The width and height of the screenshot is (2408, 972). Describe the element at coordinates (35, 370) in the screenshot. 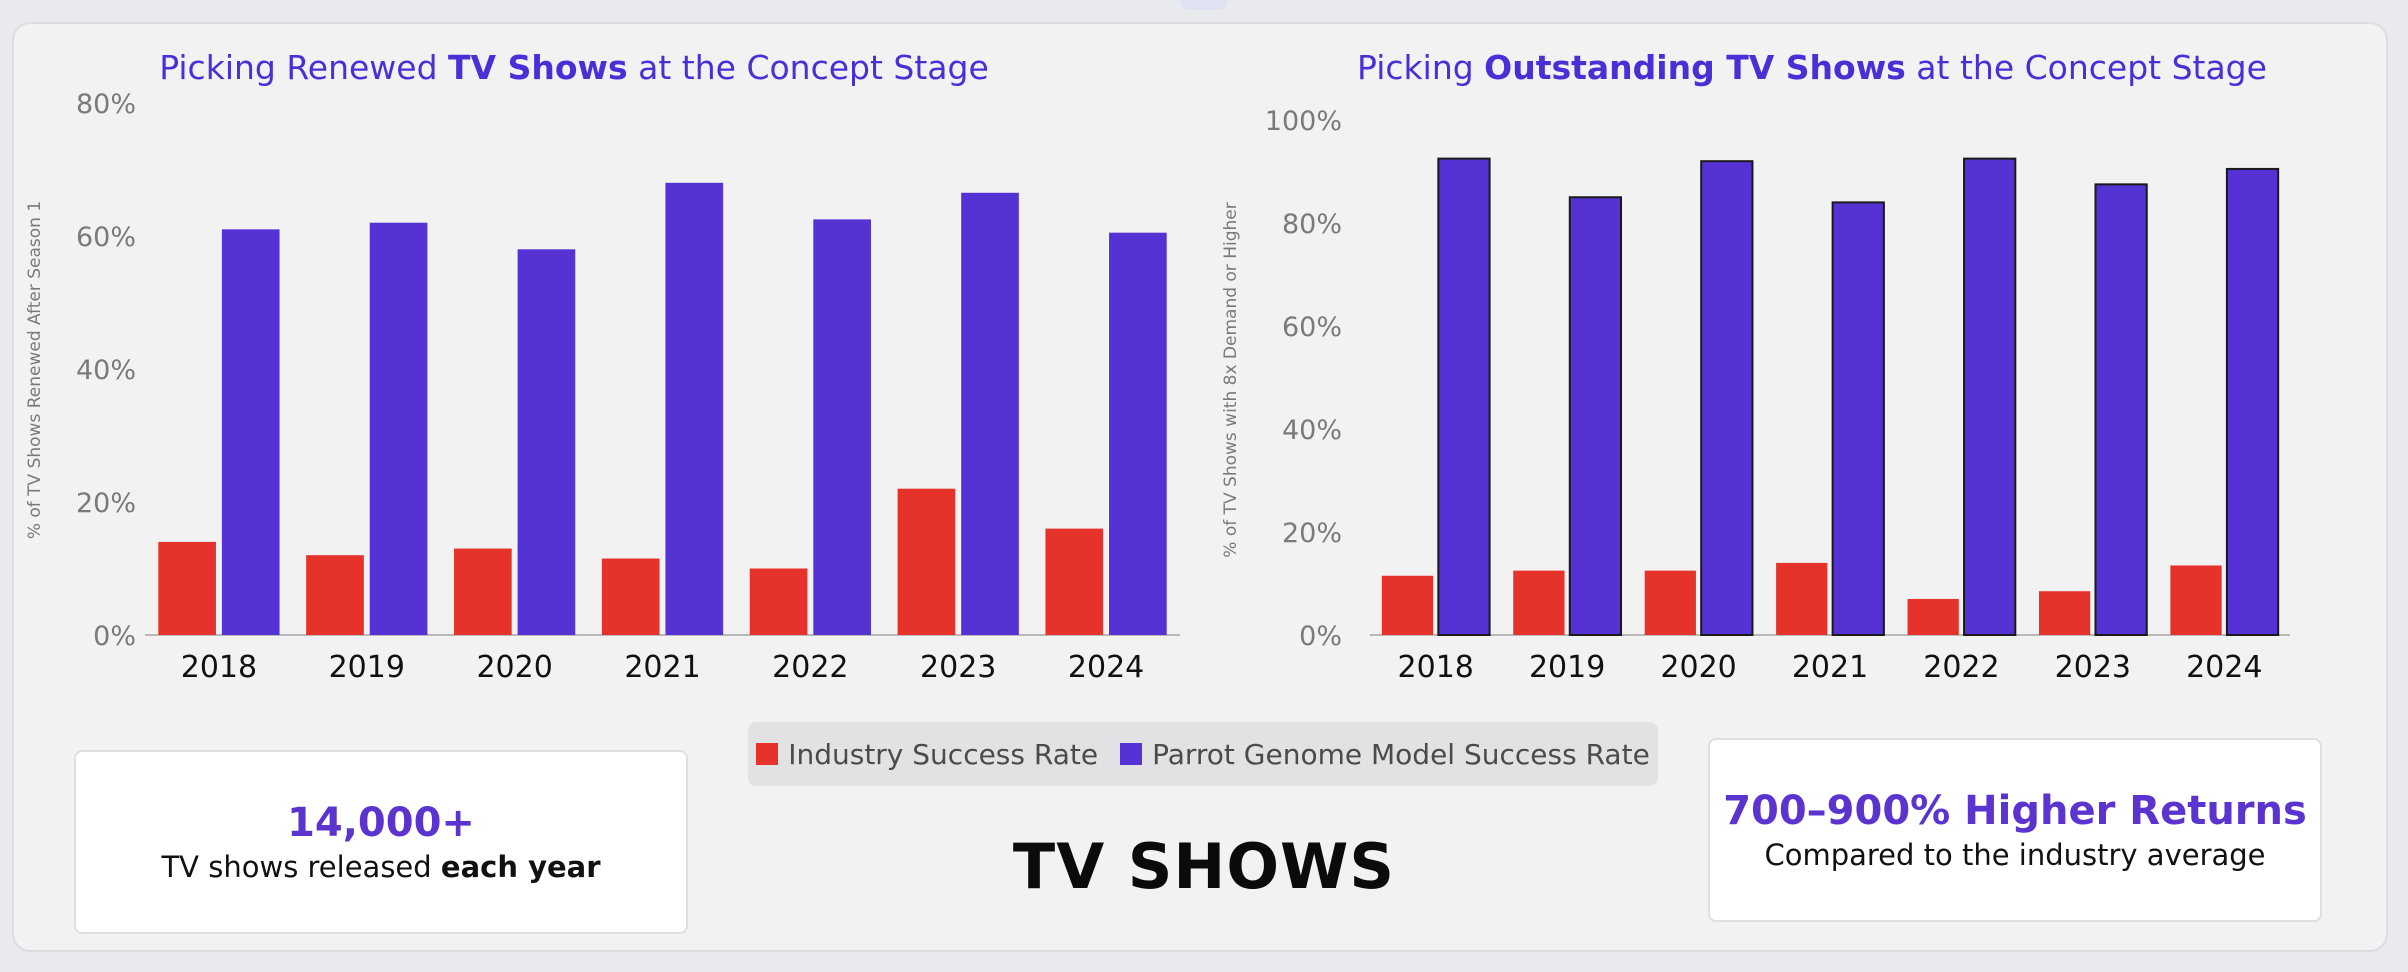

I see `y-axis-label: % of TV Shows Renewed After Season 1` at that location.